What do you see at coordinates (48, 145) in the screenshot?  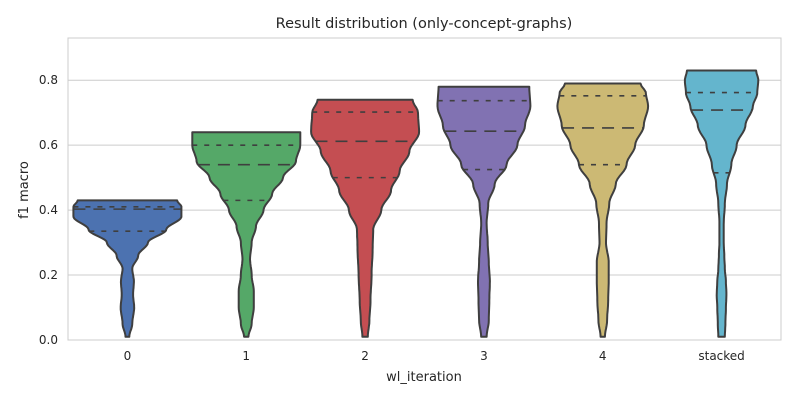 I see `y-tick-label: 0.6` at bounding box center [48, 145].